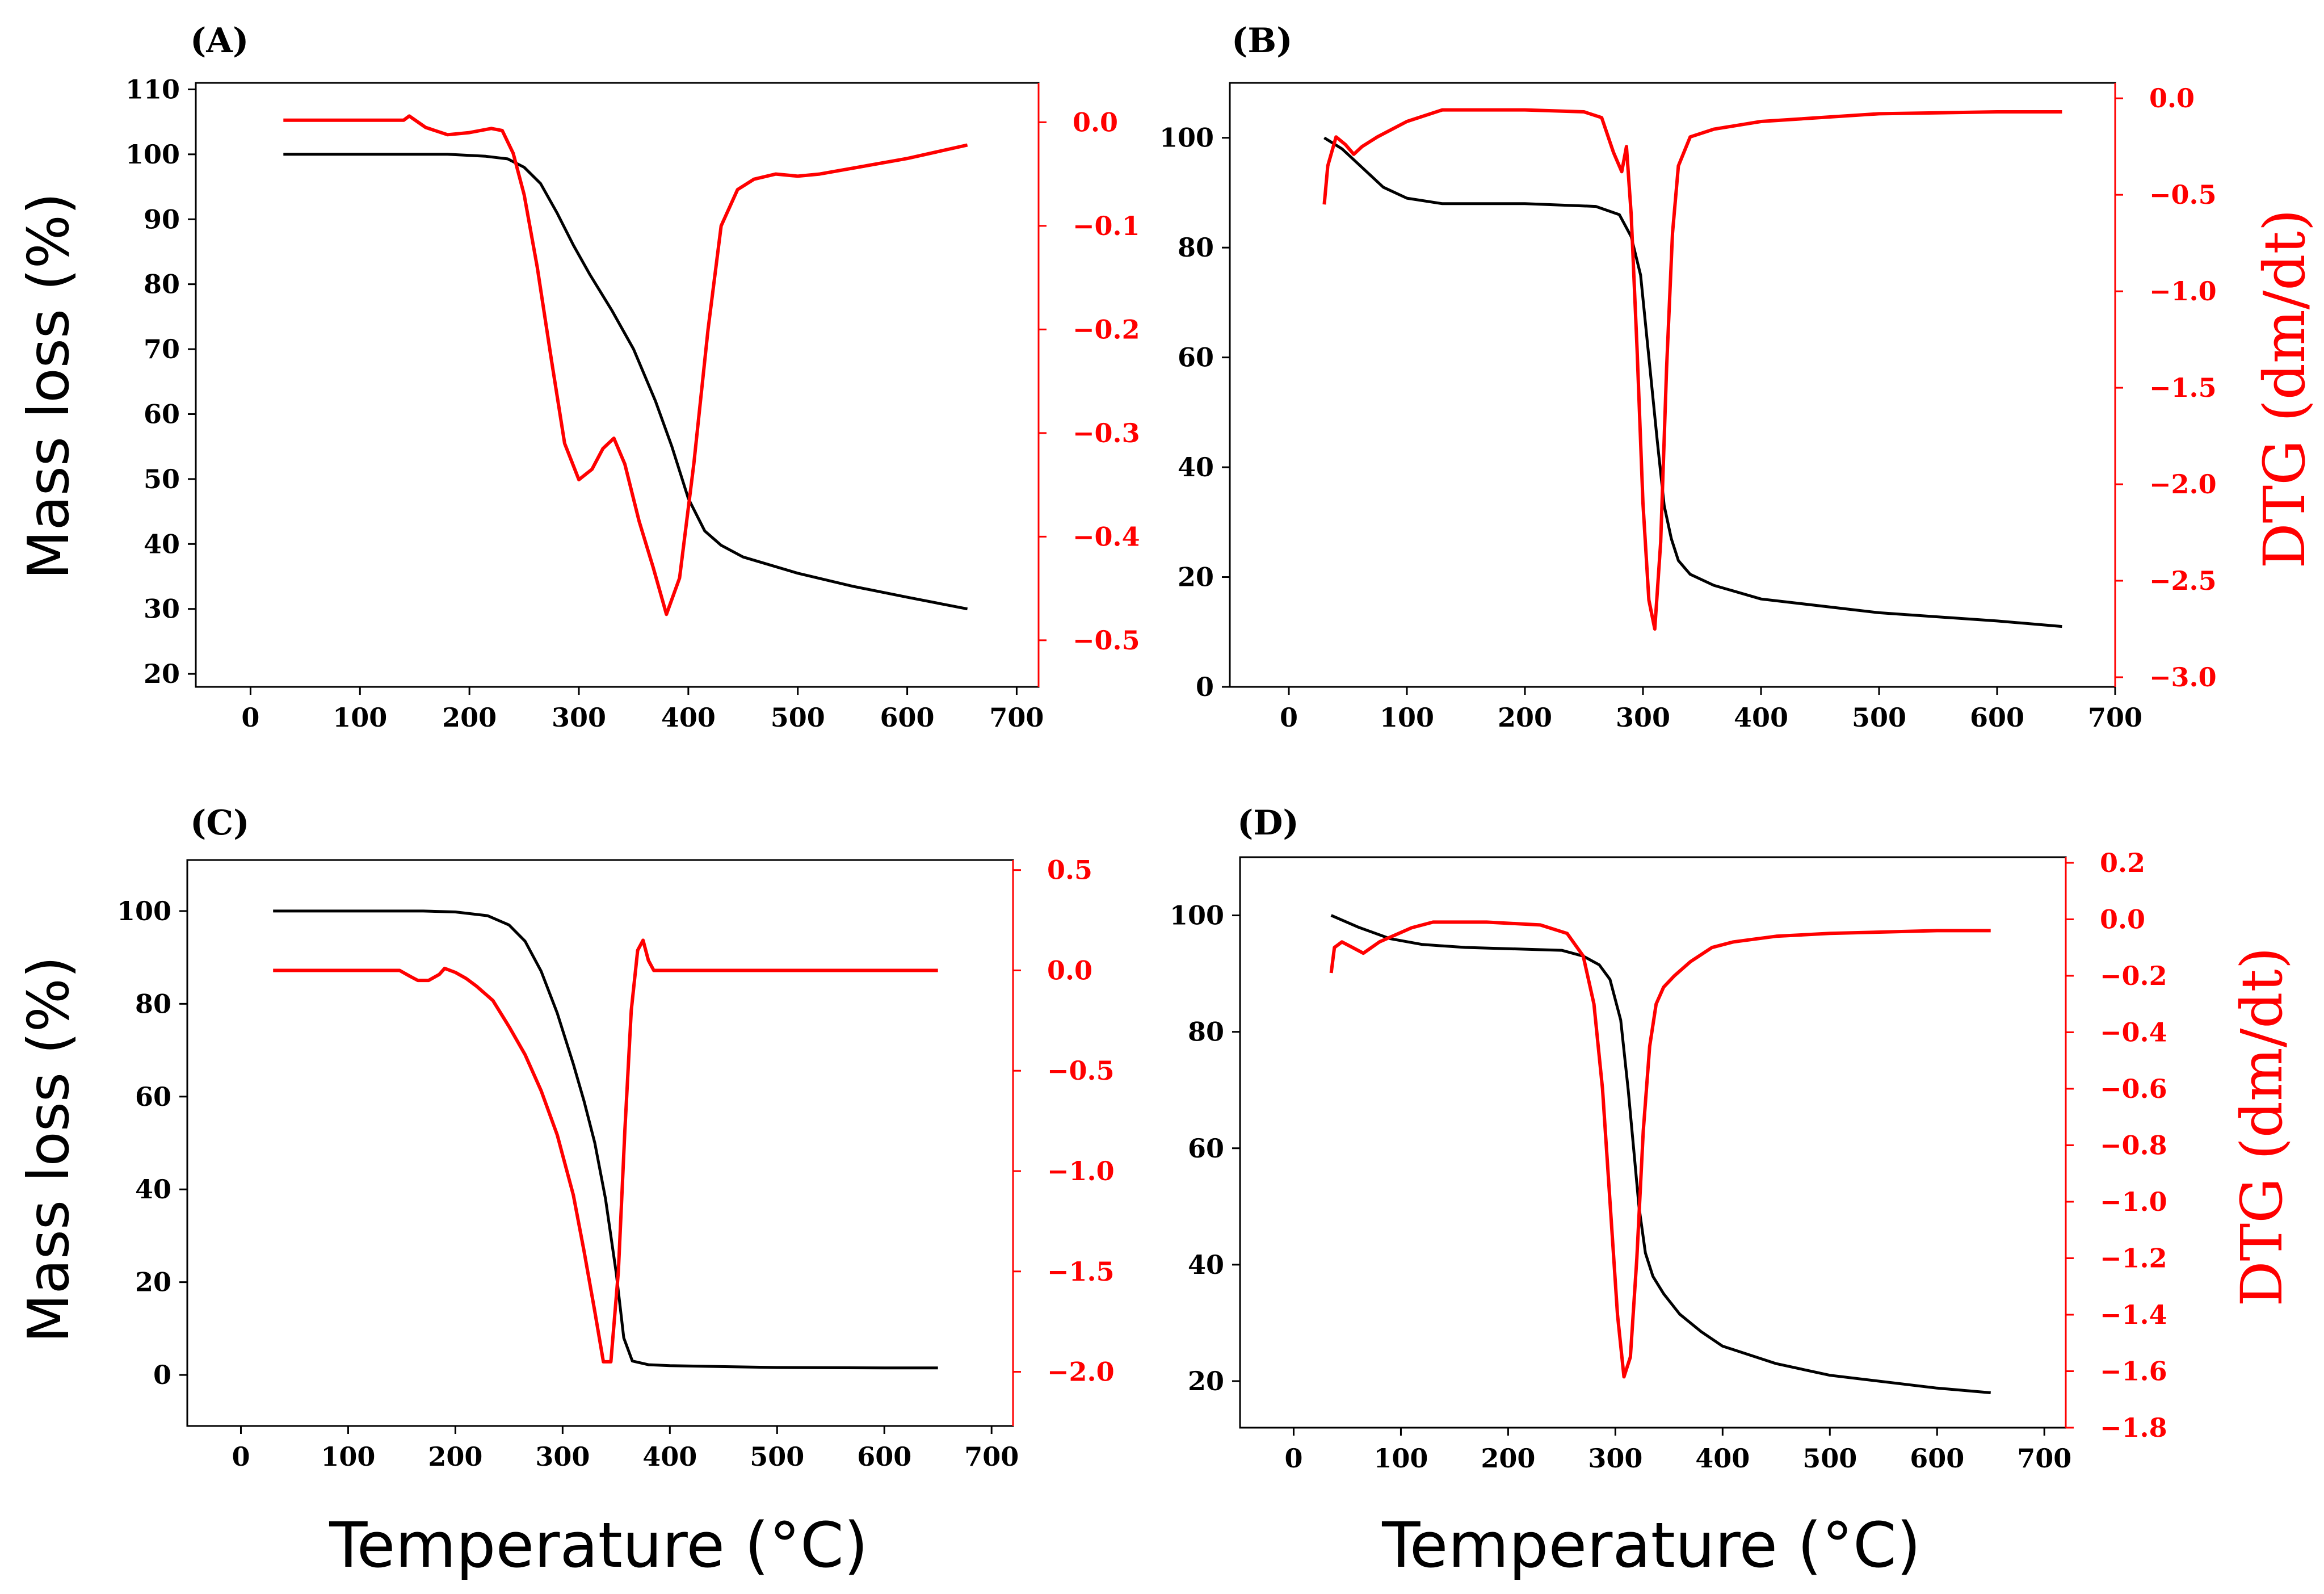  I want to click on x-axis-title-left: Temperature (°C), so click(598, 1545).